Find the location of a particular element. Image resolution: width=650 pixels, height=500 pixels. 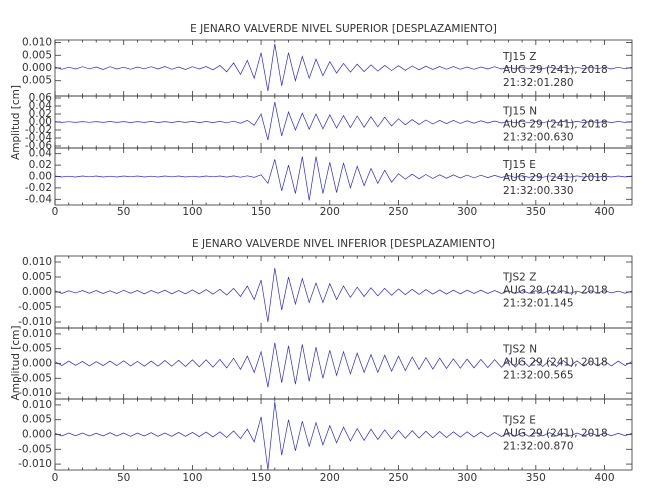

station-label: TJS2 E is located at coordinates (519, 420).